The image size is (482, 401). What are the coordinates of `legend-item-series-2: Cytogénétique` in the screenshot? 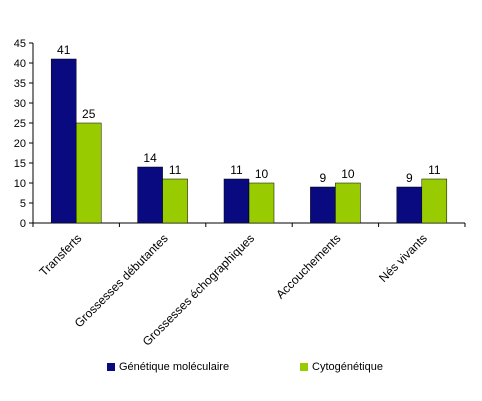 It's located at (341, 367).